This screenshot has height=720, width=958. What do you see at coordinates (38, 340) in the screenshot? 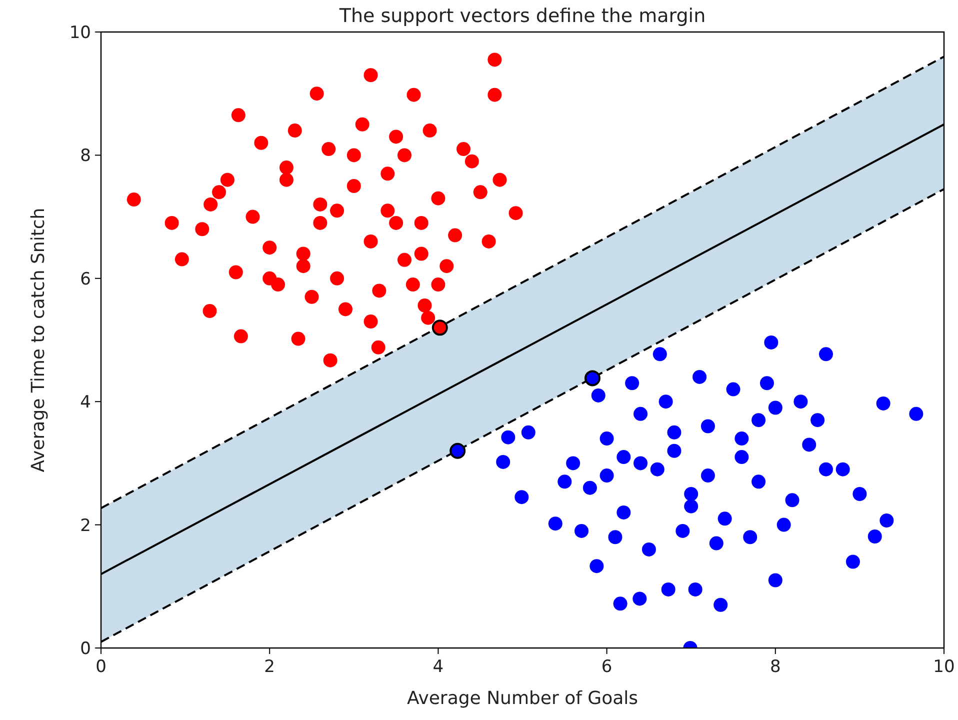
I see `y-axis-title: Average Time to catch Snitch` at bounding box center [38, 340].